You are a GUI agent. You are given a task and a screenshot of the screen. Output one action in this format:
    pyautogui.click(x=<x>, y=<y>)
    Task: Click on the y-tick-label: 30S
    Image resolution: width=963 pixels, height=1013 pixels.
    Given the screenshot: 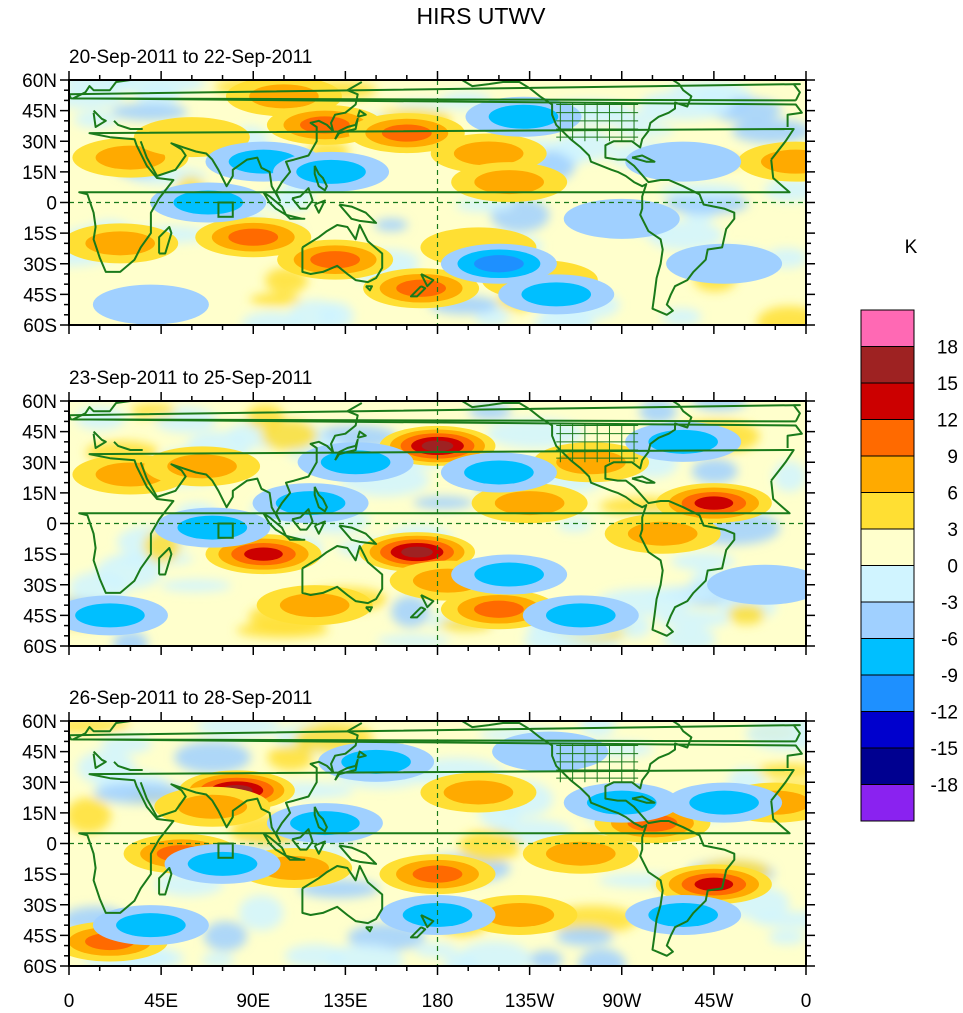 What is the action you would take?
    pyautogui.click(x=40, y=906)
    